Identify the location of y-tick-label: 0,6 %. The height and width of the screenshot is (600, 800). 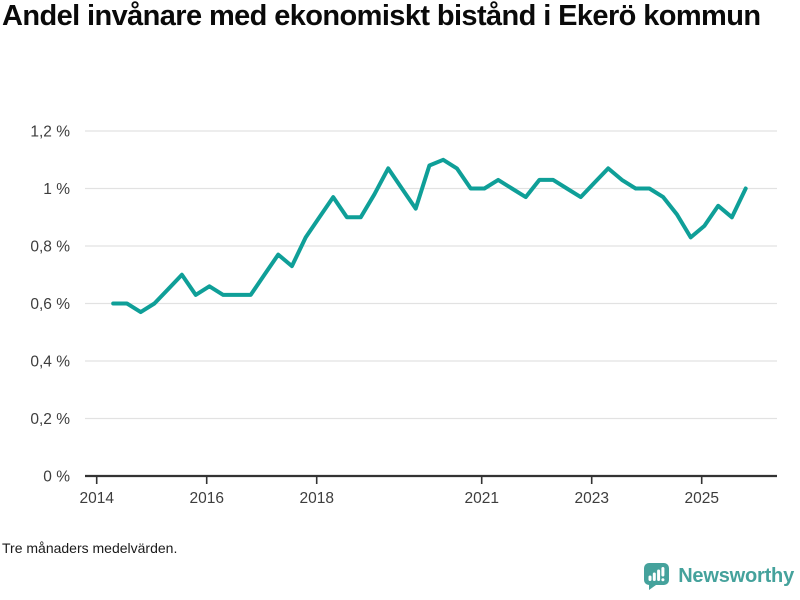
(50, 304).